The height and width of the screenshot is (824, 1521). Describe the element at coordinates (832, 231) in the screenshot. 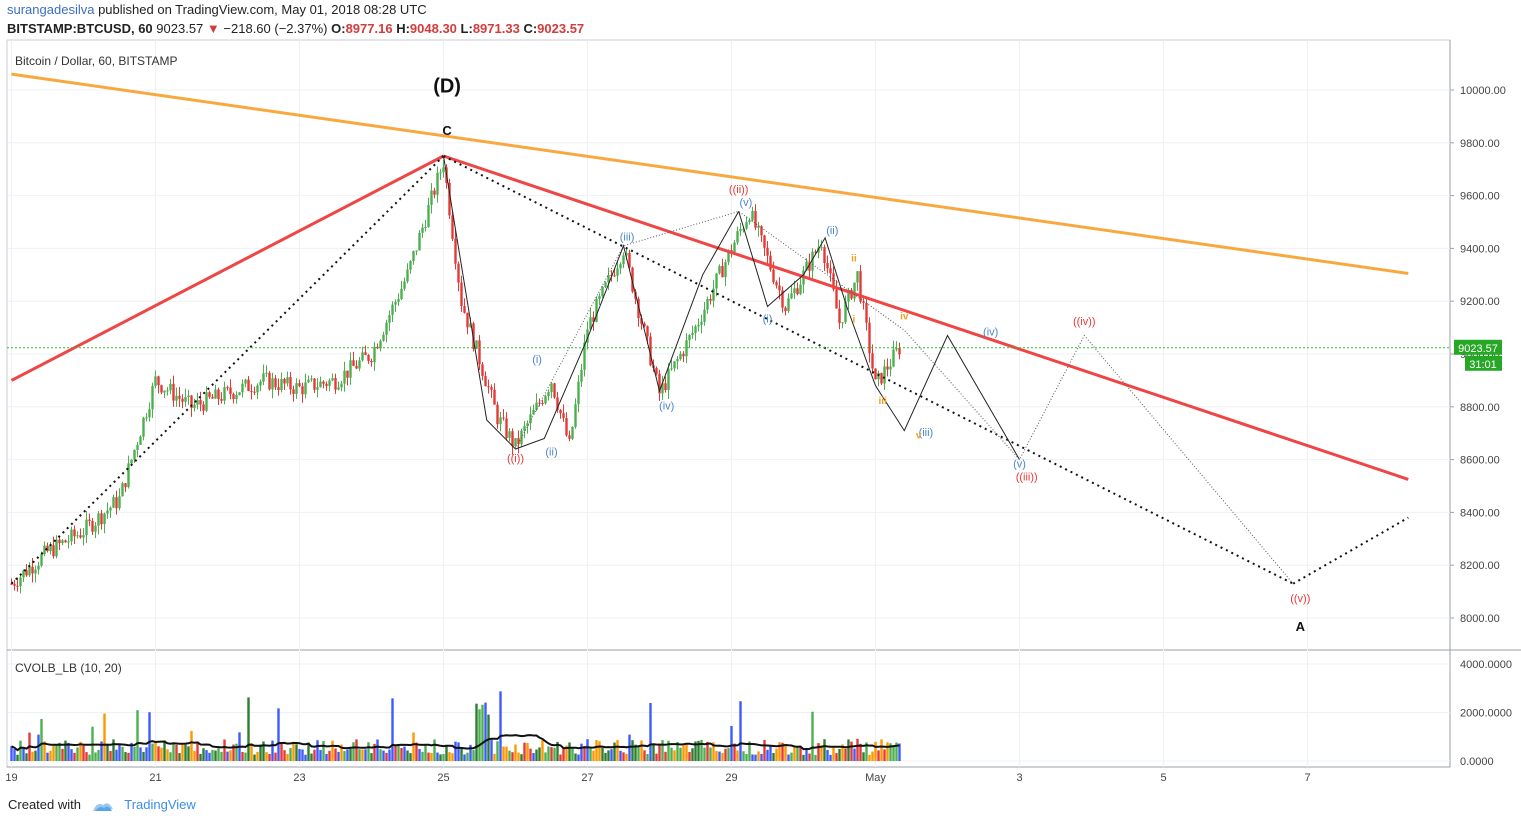

I see `wave-label-blue: (ii)` at that location.